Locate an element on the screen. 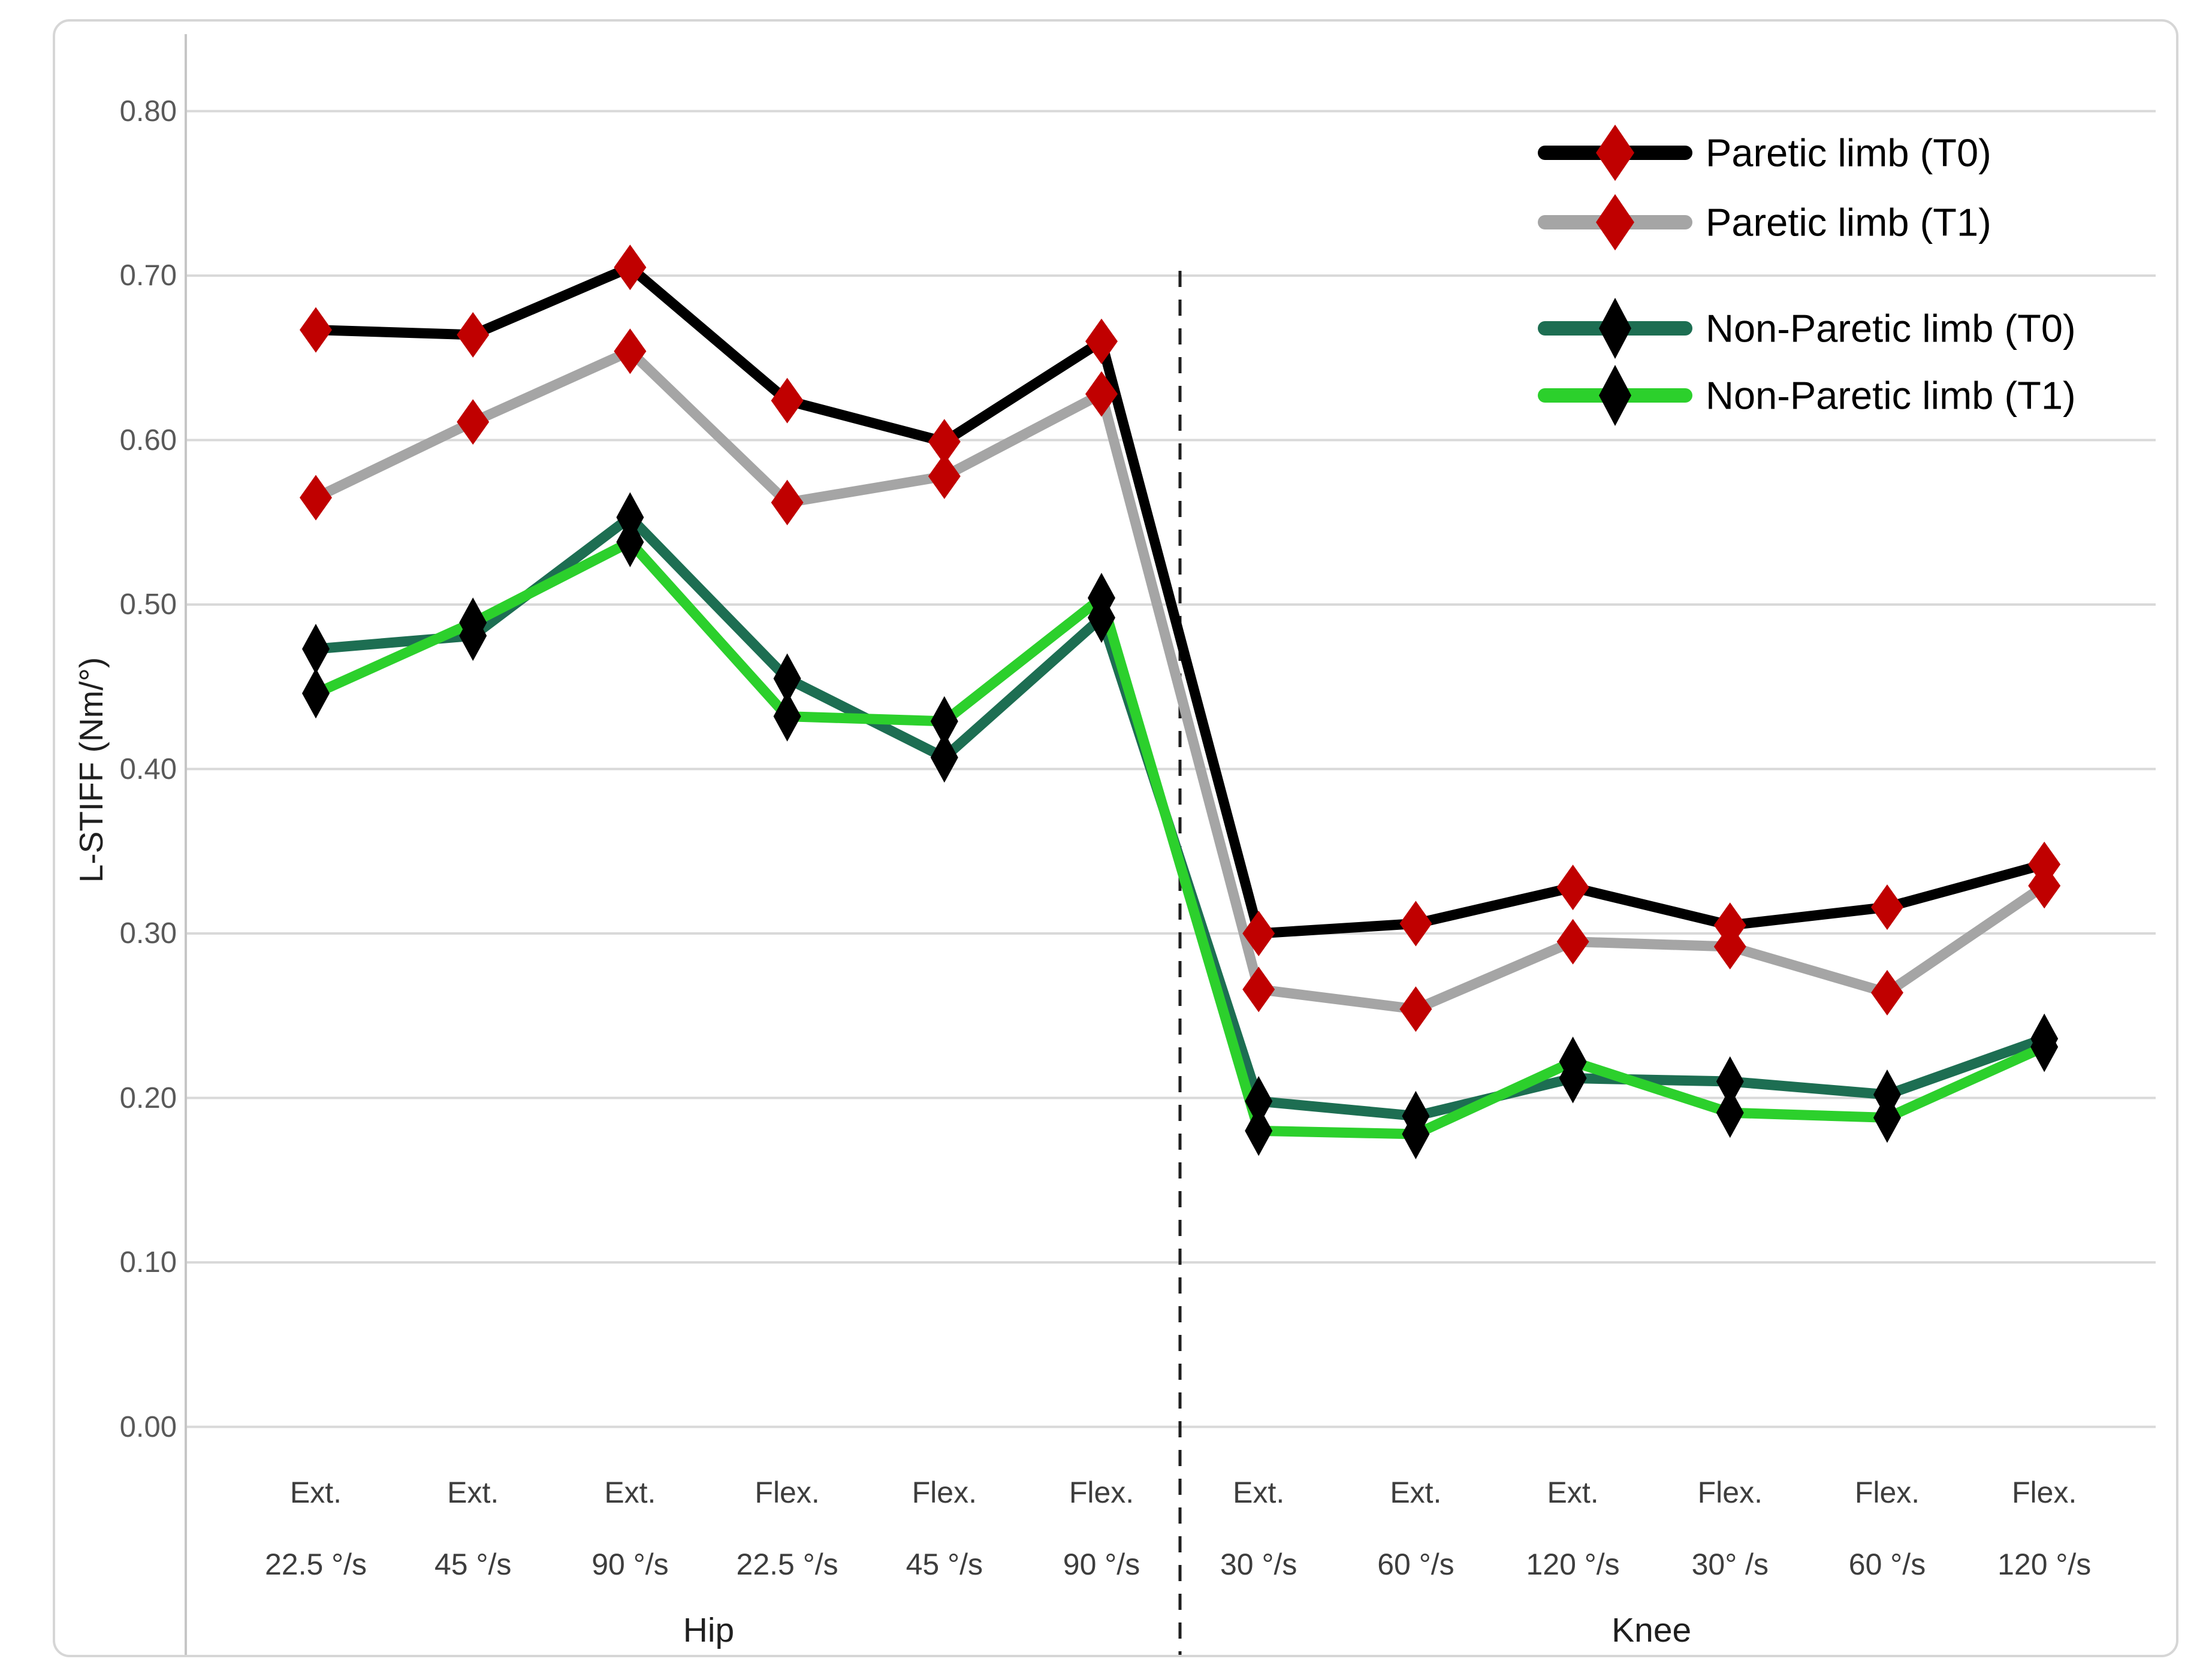 The height and width of the screenshot is (1677, 2212). y-tick-label: 0.00 is located at coordinates (148, 1426).